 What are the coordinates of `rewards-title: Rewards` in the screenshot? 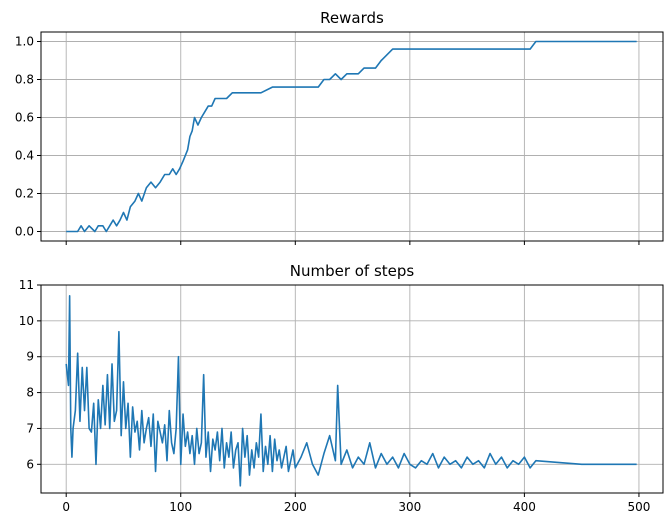 It's located at (352, 18).